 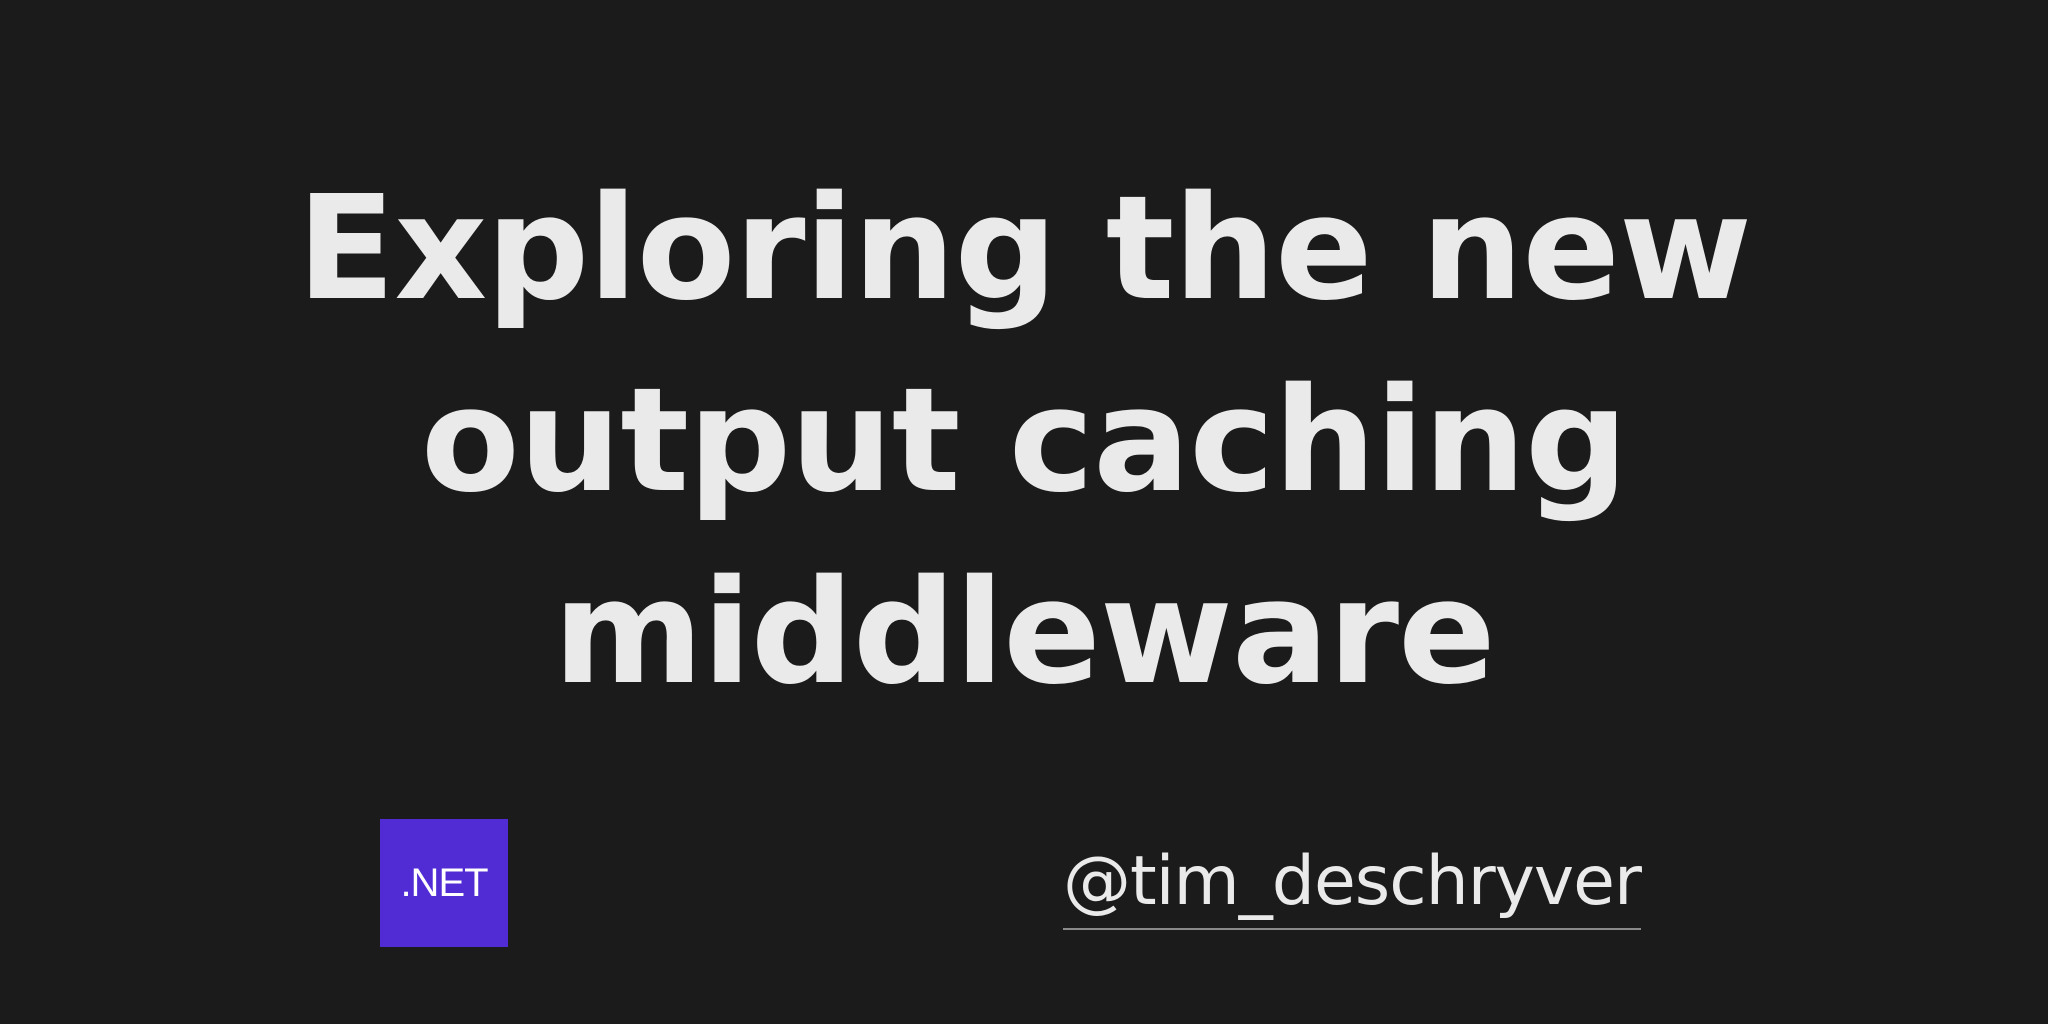 I want to click on author-handle-link: @tim_deschryver, so click(x=1352, y=886).